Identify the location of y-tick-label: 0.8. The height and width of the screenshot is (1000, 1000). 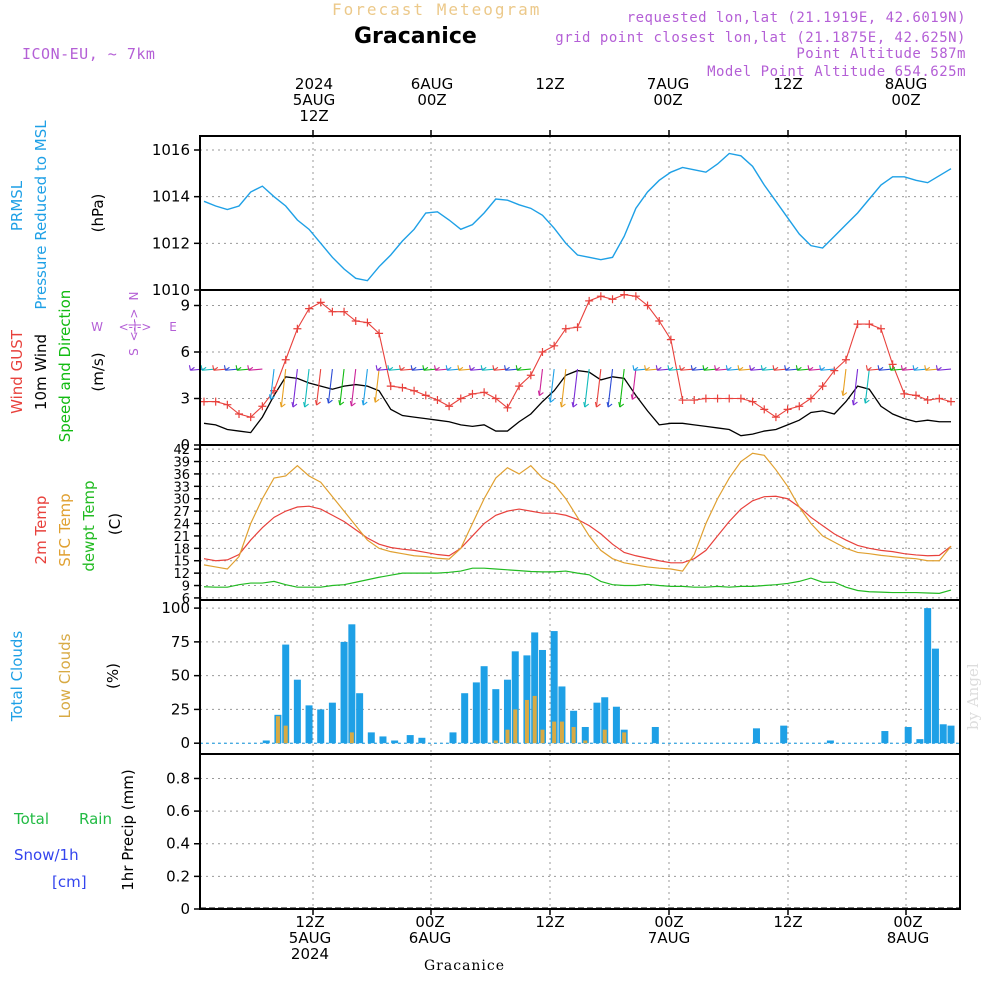
(178, 778).